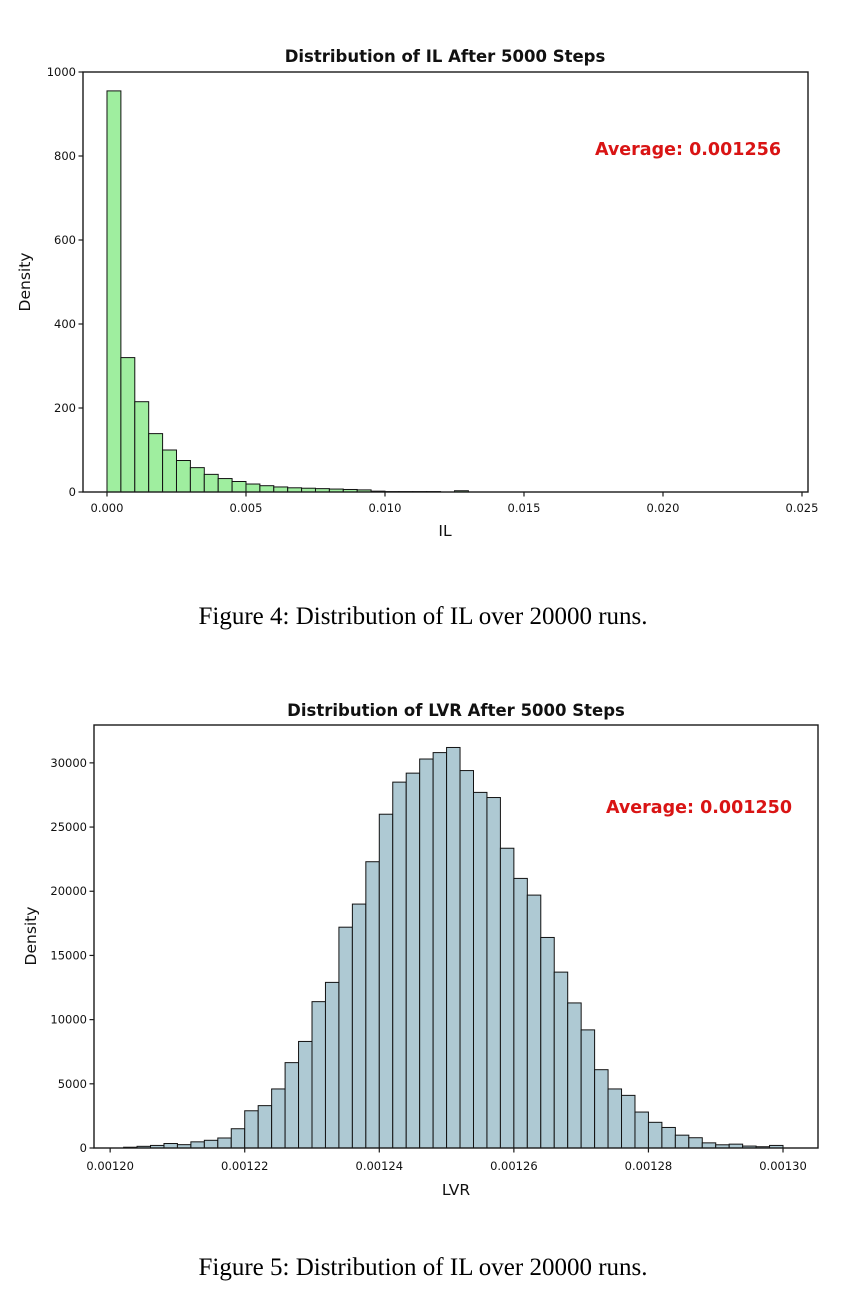  I want to click on x-tick-label: 0.00122, so click(245, 1166).